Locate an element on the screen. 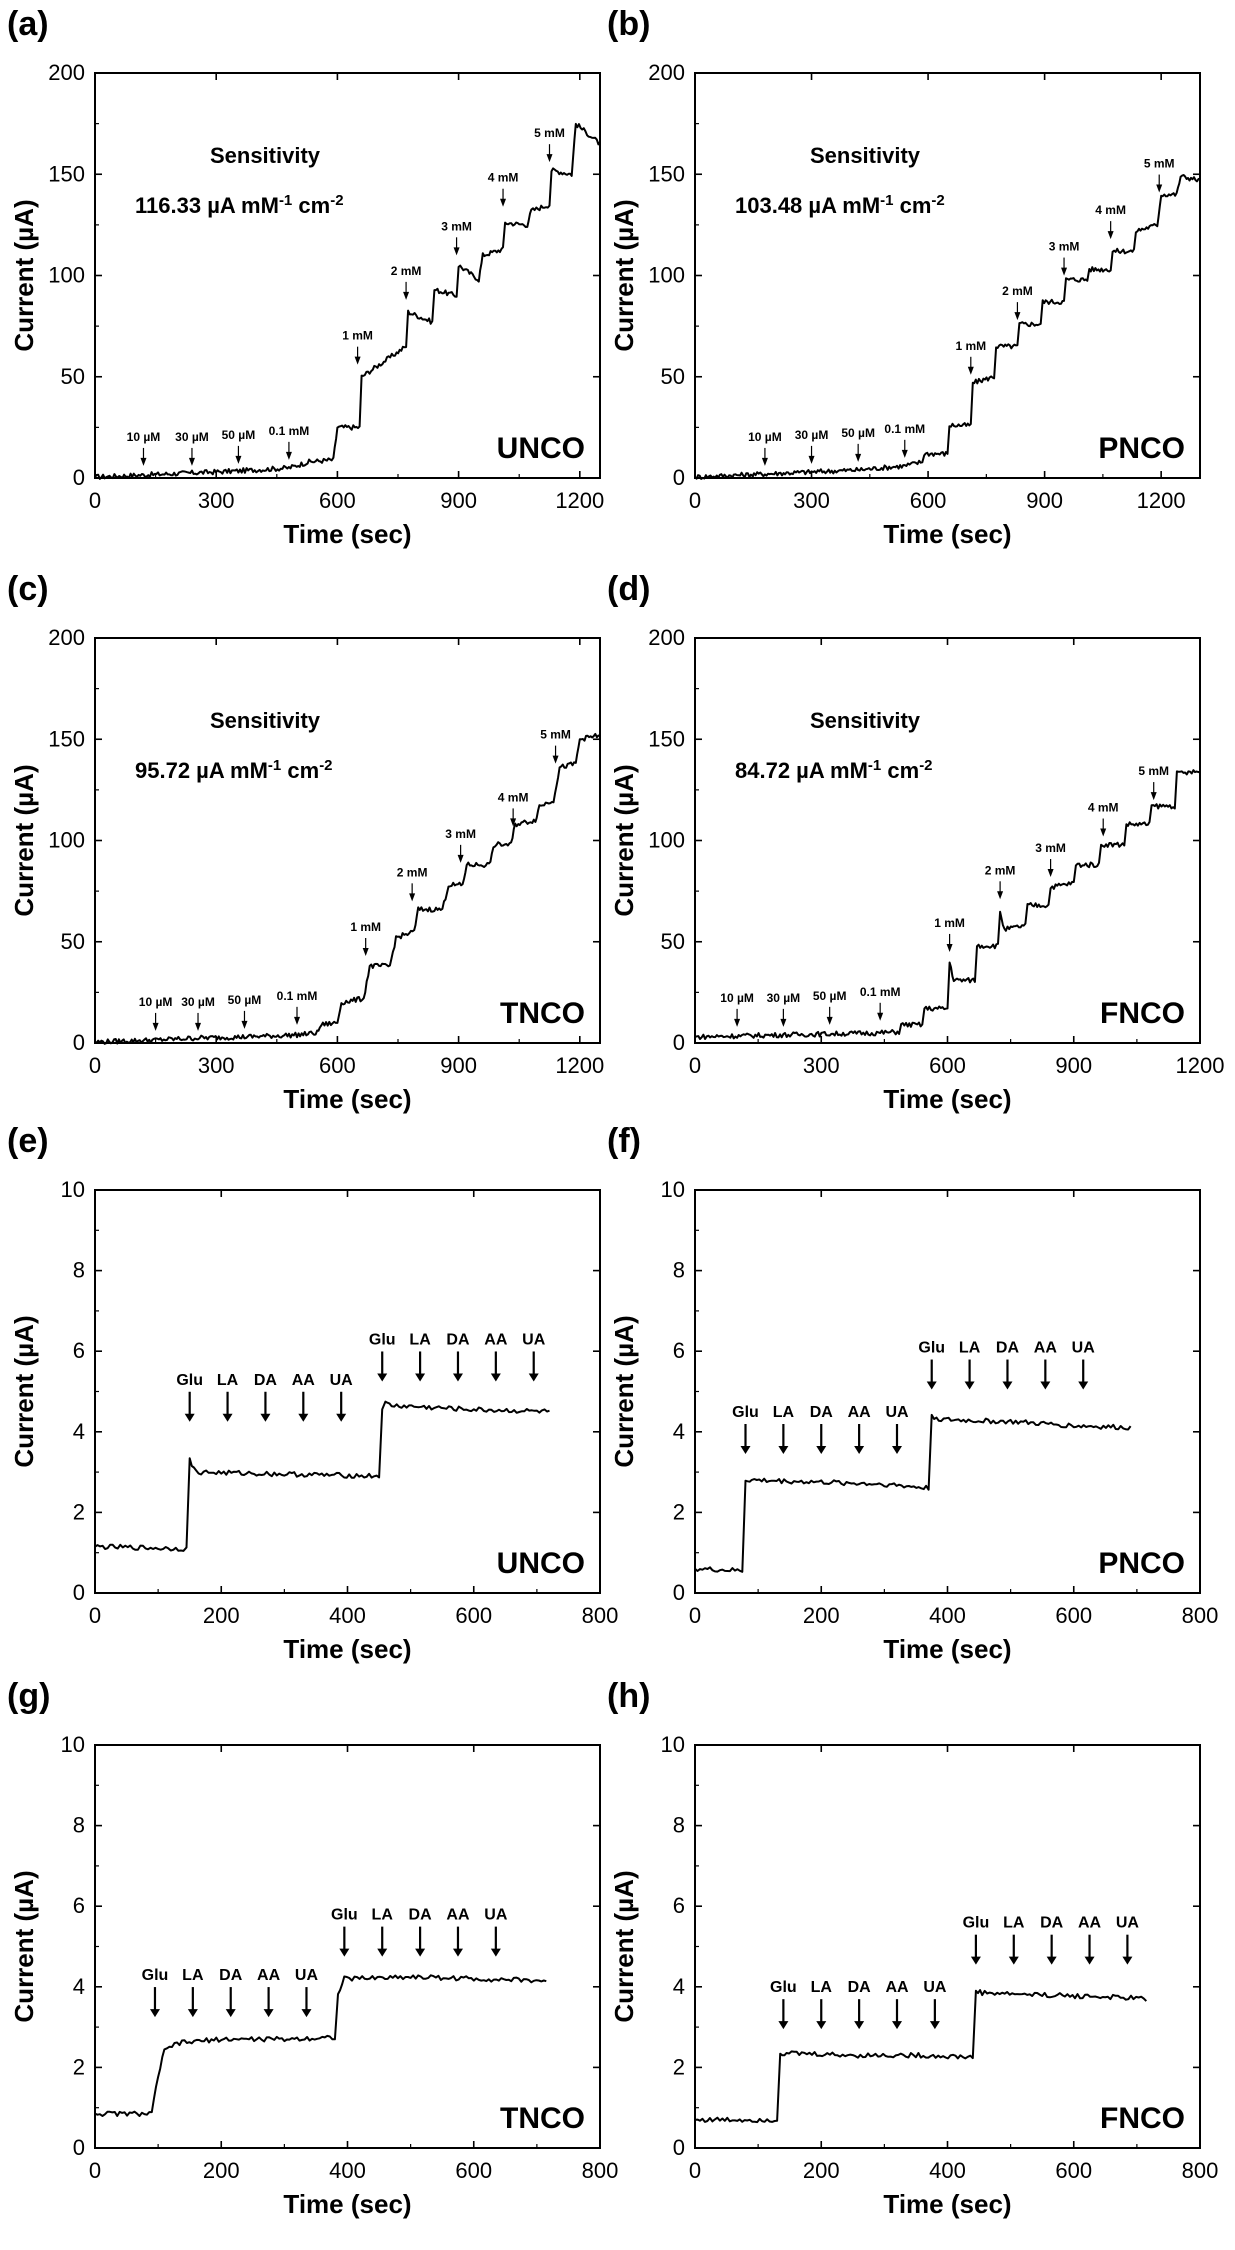 The width and height of the screenshot is (1235, 2250). x-tick-label: 0 is located at coordinates (695, 2170).